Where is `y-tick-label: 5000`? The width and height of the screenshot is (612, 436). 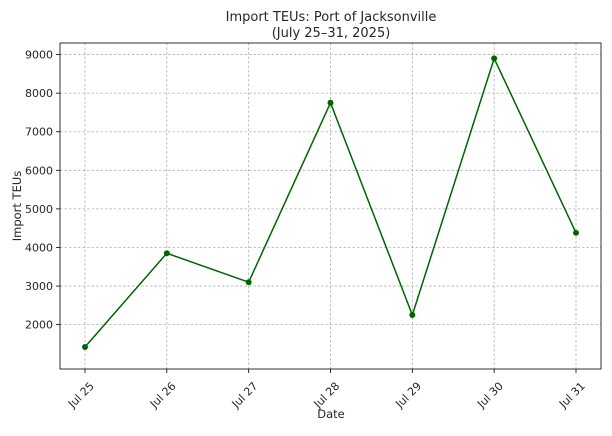 y-tick-label: 5000 is located at coordinates (39, 209).